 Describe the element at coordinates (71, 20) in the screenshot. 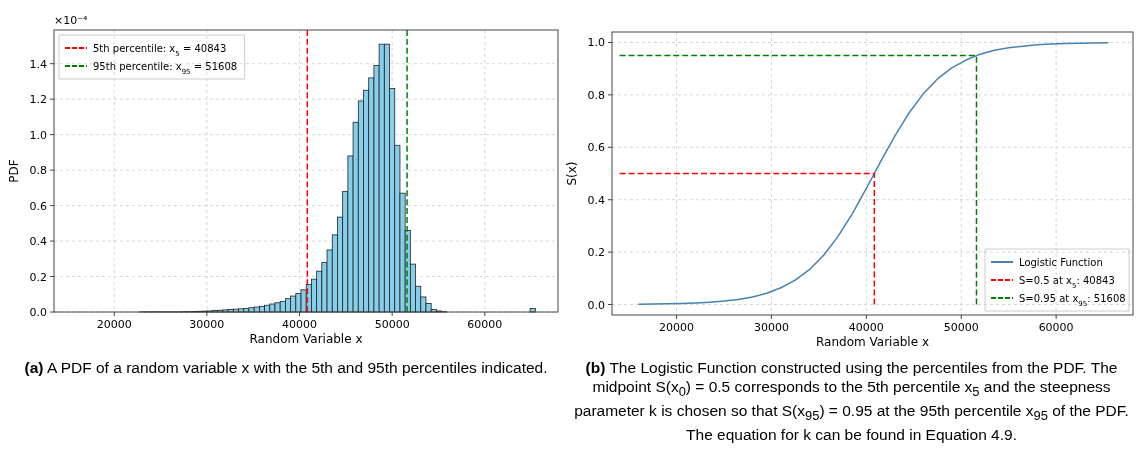

I see `text: ×10⁻⁴` at that location.